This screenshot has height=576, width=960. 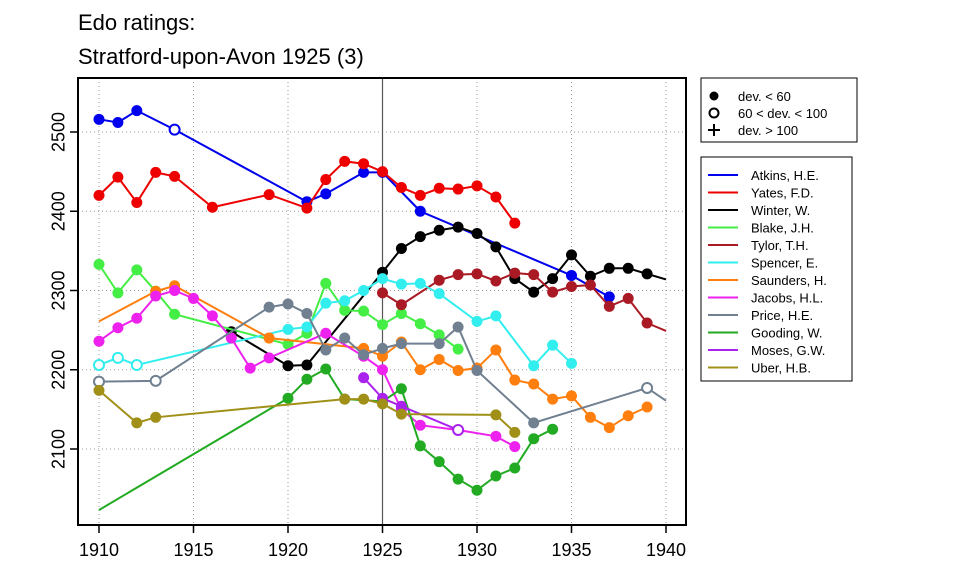 I want to click on y-tick-label: 2400, so click(x=58, y=211).